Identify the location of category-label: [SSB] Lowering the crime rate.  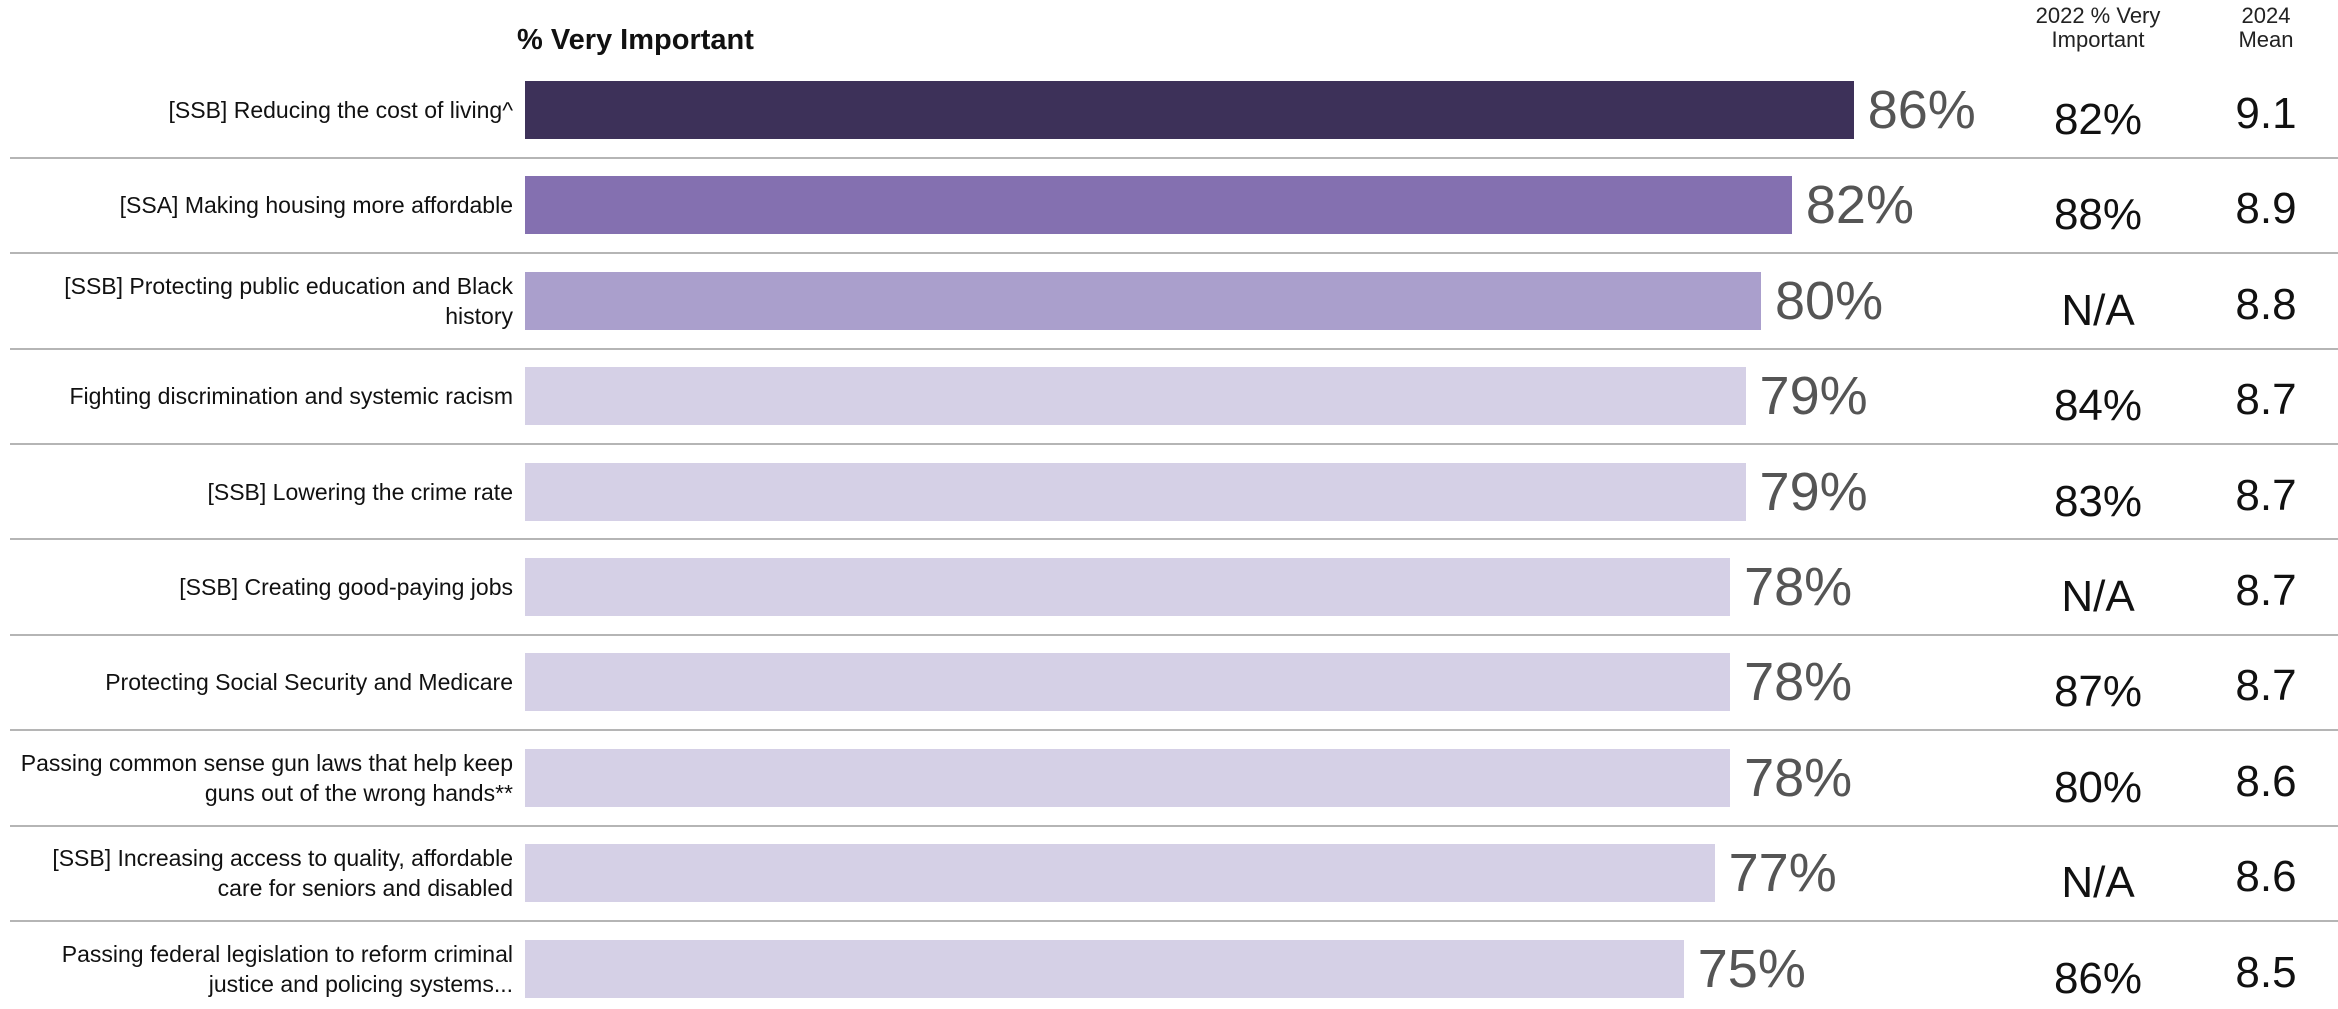
(360, 491).